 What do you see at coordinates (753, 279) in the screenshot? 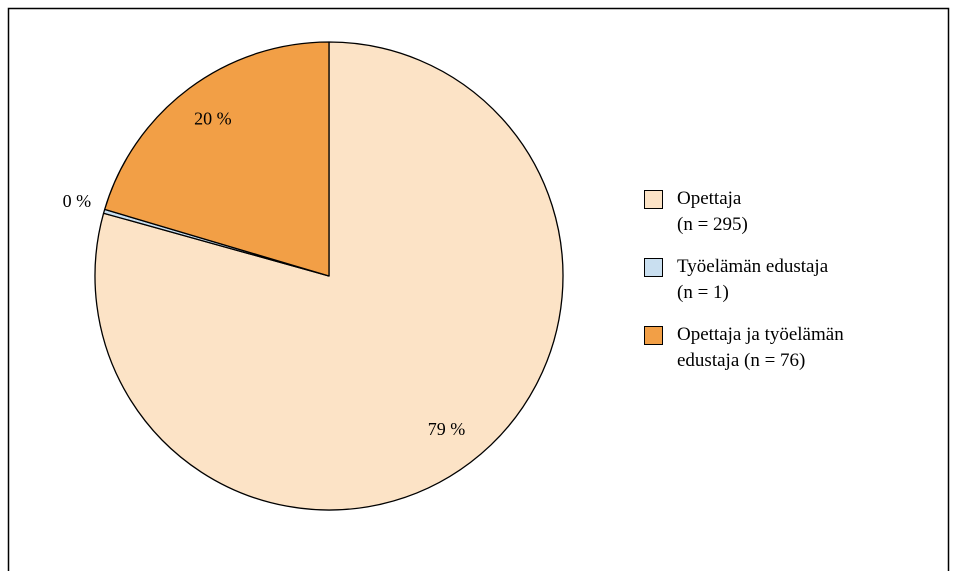
I see `legend-label: Työelämän edustaja (n = 1)` at bounding box center [753, 279].